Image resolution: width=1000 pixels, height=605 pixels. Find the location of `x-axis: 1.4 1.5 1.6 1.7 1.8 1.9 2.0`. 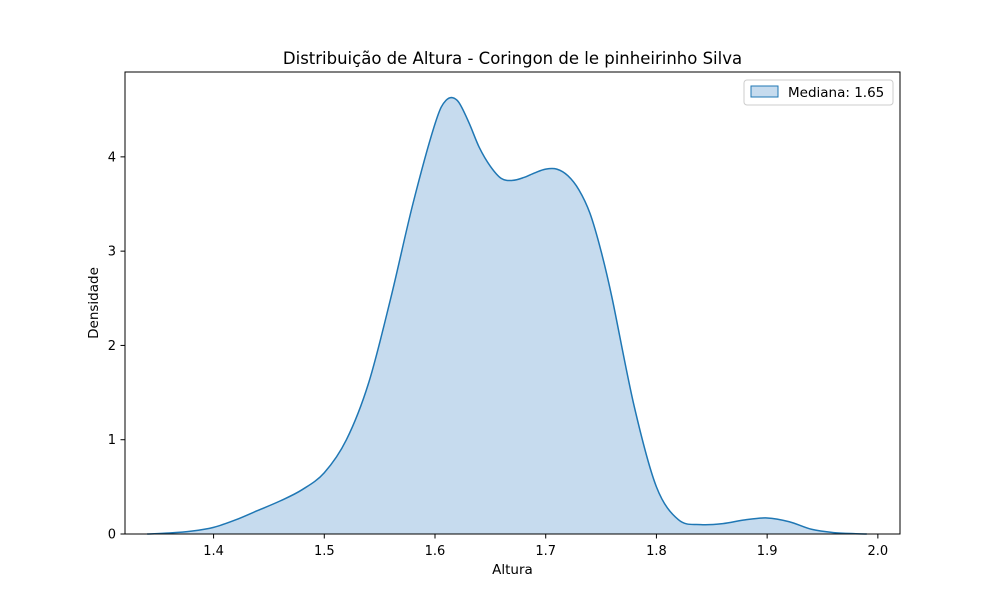

x-axis: 1.4 1.5 1.6 1.7 1.8 1.9 2.0 is located at coordinates (545, 546).